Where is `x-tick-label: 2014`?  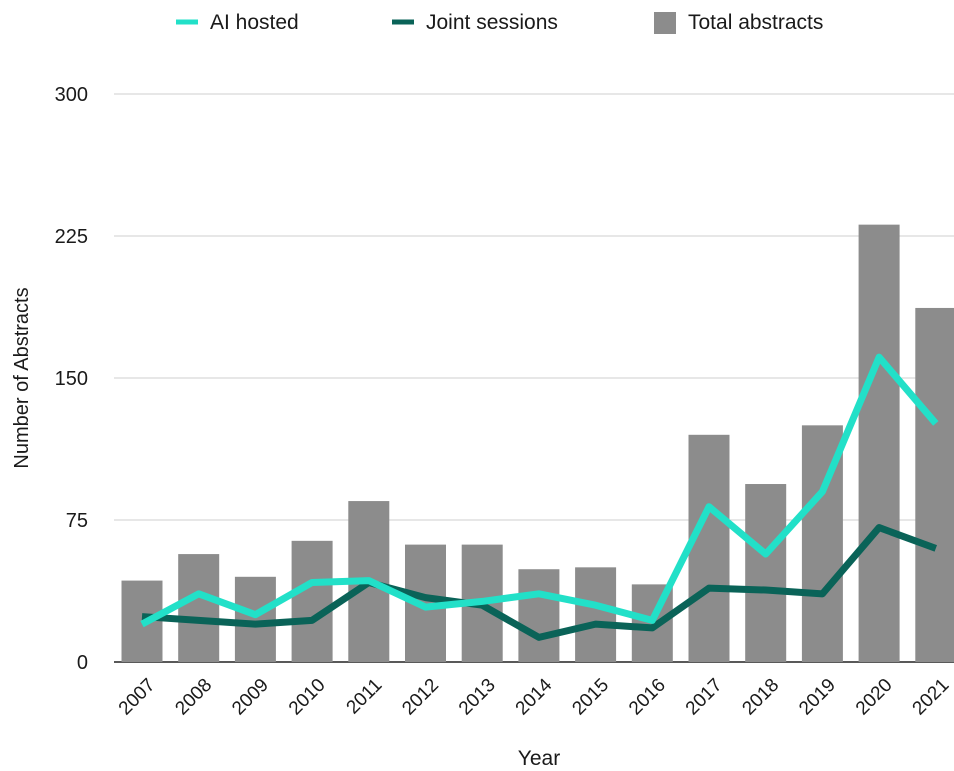
x-tick-label: 2014 is located at coordinates (534, 696).